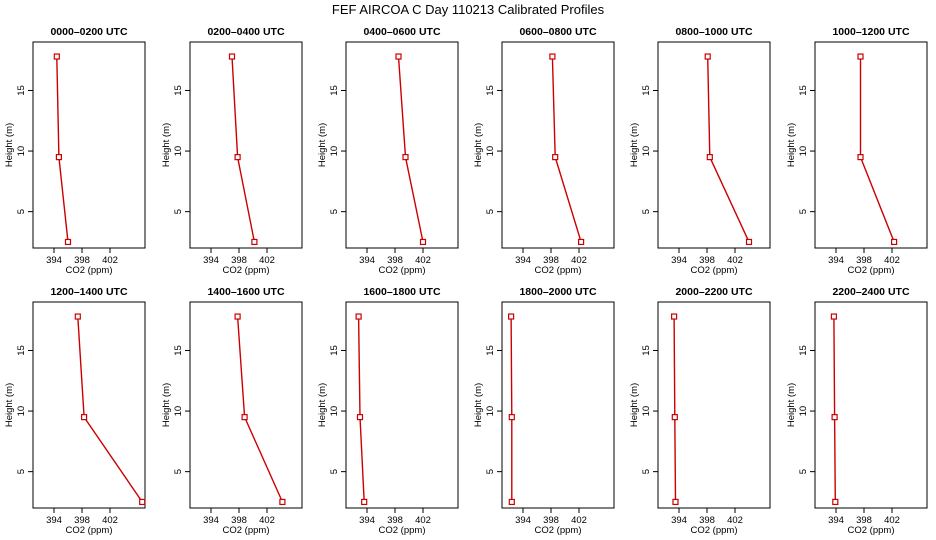 Image resolution: width=936 pixels, height=540 pixels. Describe the element at coordinates (713, 32) in the screenshot. I see `panel-title: 0800–1000 UTC` at that location.